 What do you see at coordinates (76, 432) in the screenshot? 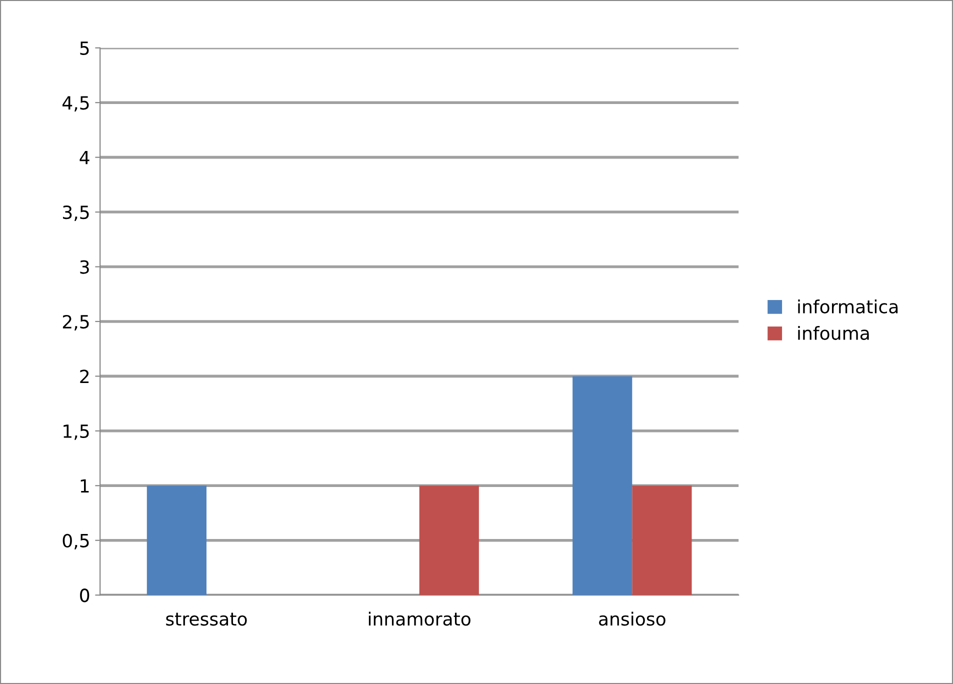
I see `y-tick-label: 1,5` at bounding box center [76, 432].